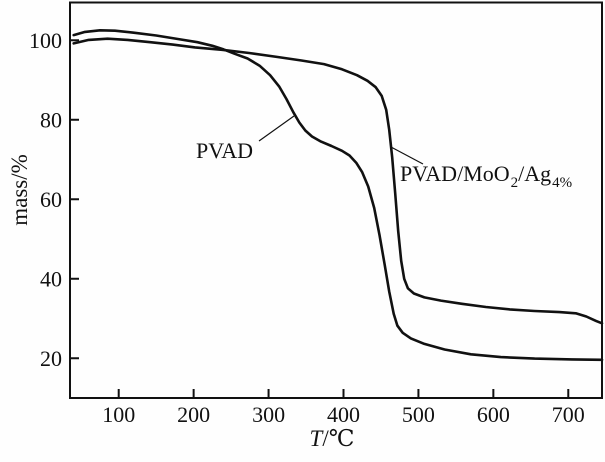 The width and height of the screenshot is (605, 462). I want to click on y-axis-title: mass/%, so click(19, 190).